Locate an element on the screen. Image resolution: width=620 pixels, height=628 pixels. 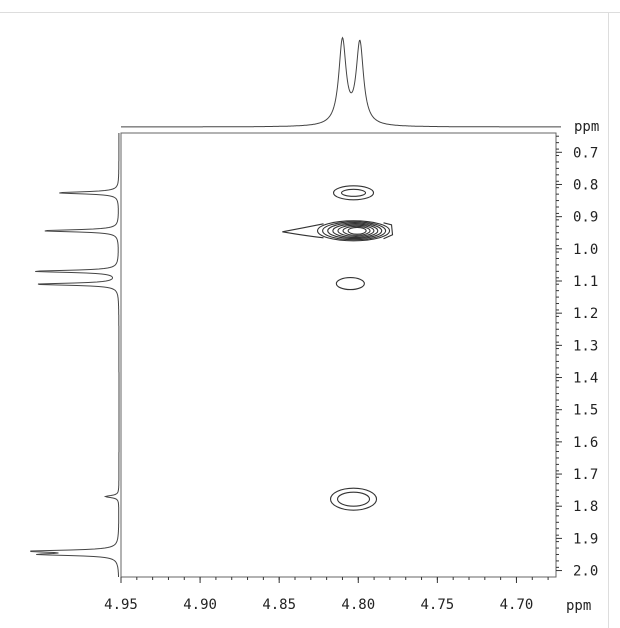
y-tick-label: 1.8 is located at coordinates (585, 507).